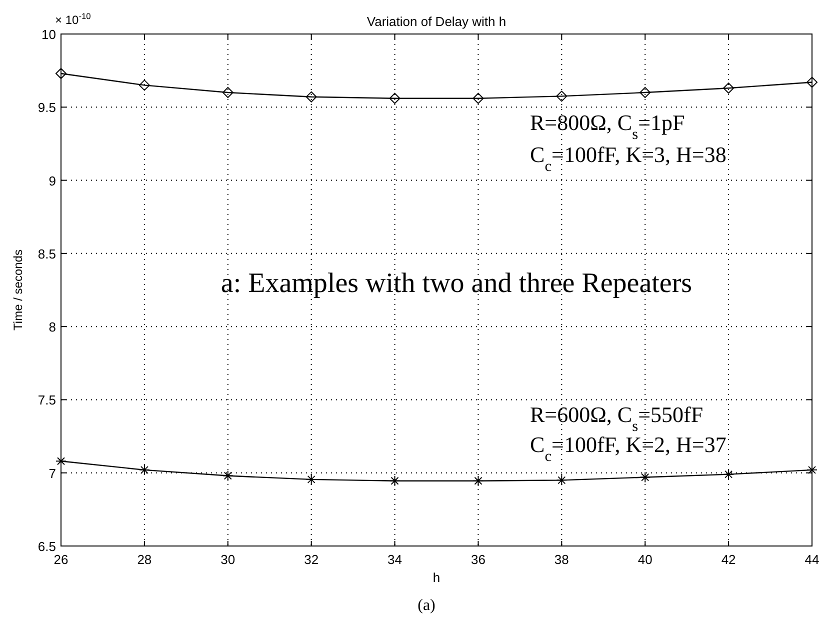  I want to click on x-tick-label: 38, so click(561, 559).